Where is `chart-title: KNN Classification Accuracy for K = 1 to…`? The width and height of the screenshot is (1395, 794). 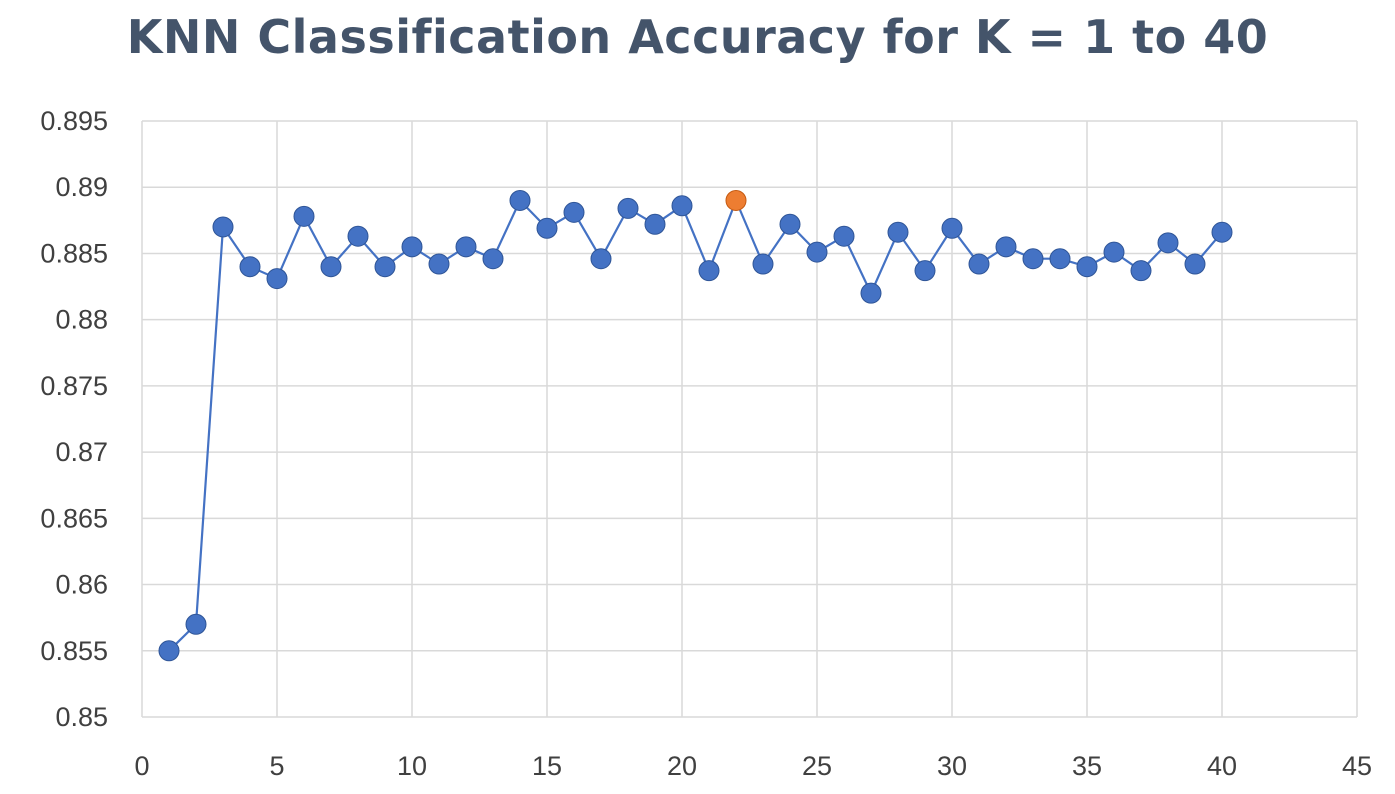
chart-title: KNN Classification Accuracy for K = 1 to… is located at coordinates (697, 37).